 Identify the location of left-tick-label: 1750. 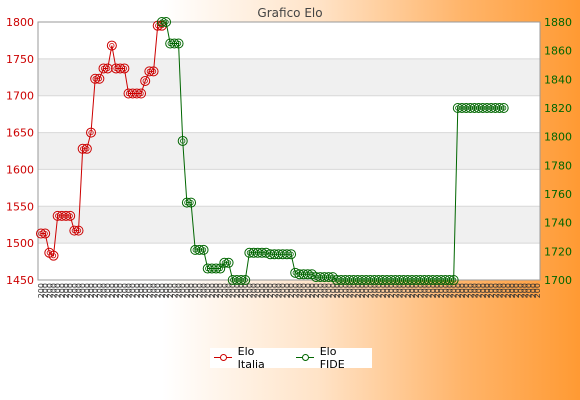
(20, 59).